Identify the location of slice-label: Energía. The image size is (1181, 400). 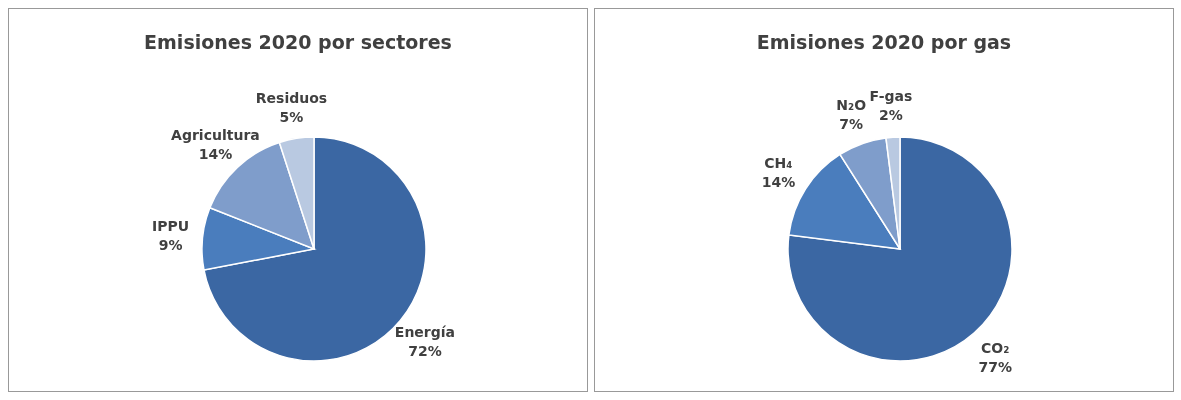
(425, 331).